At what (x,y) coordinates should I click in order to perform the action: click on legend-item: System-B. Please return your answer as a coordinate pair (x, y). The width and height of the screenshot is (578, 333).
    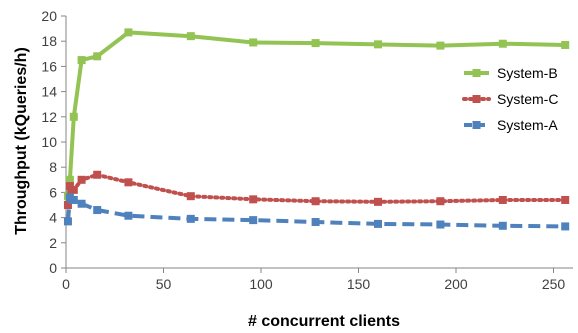
    Looking at the image, I should click on (511, 73).